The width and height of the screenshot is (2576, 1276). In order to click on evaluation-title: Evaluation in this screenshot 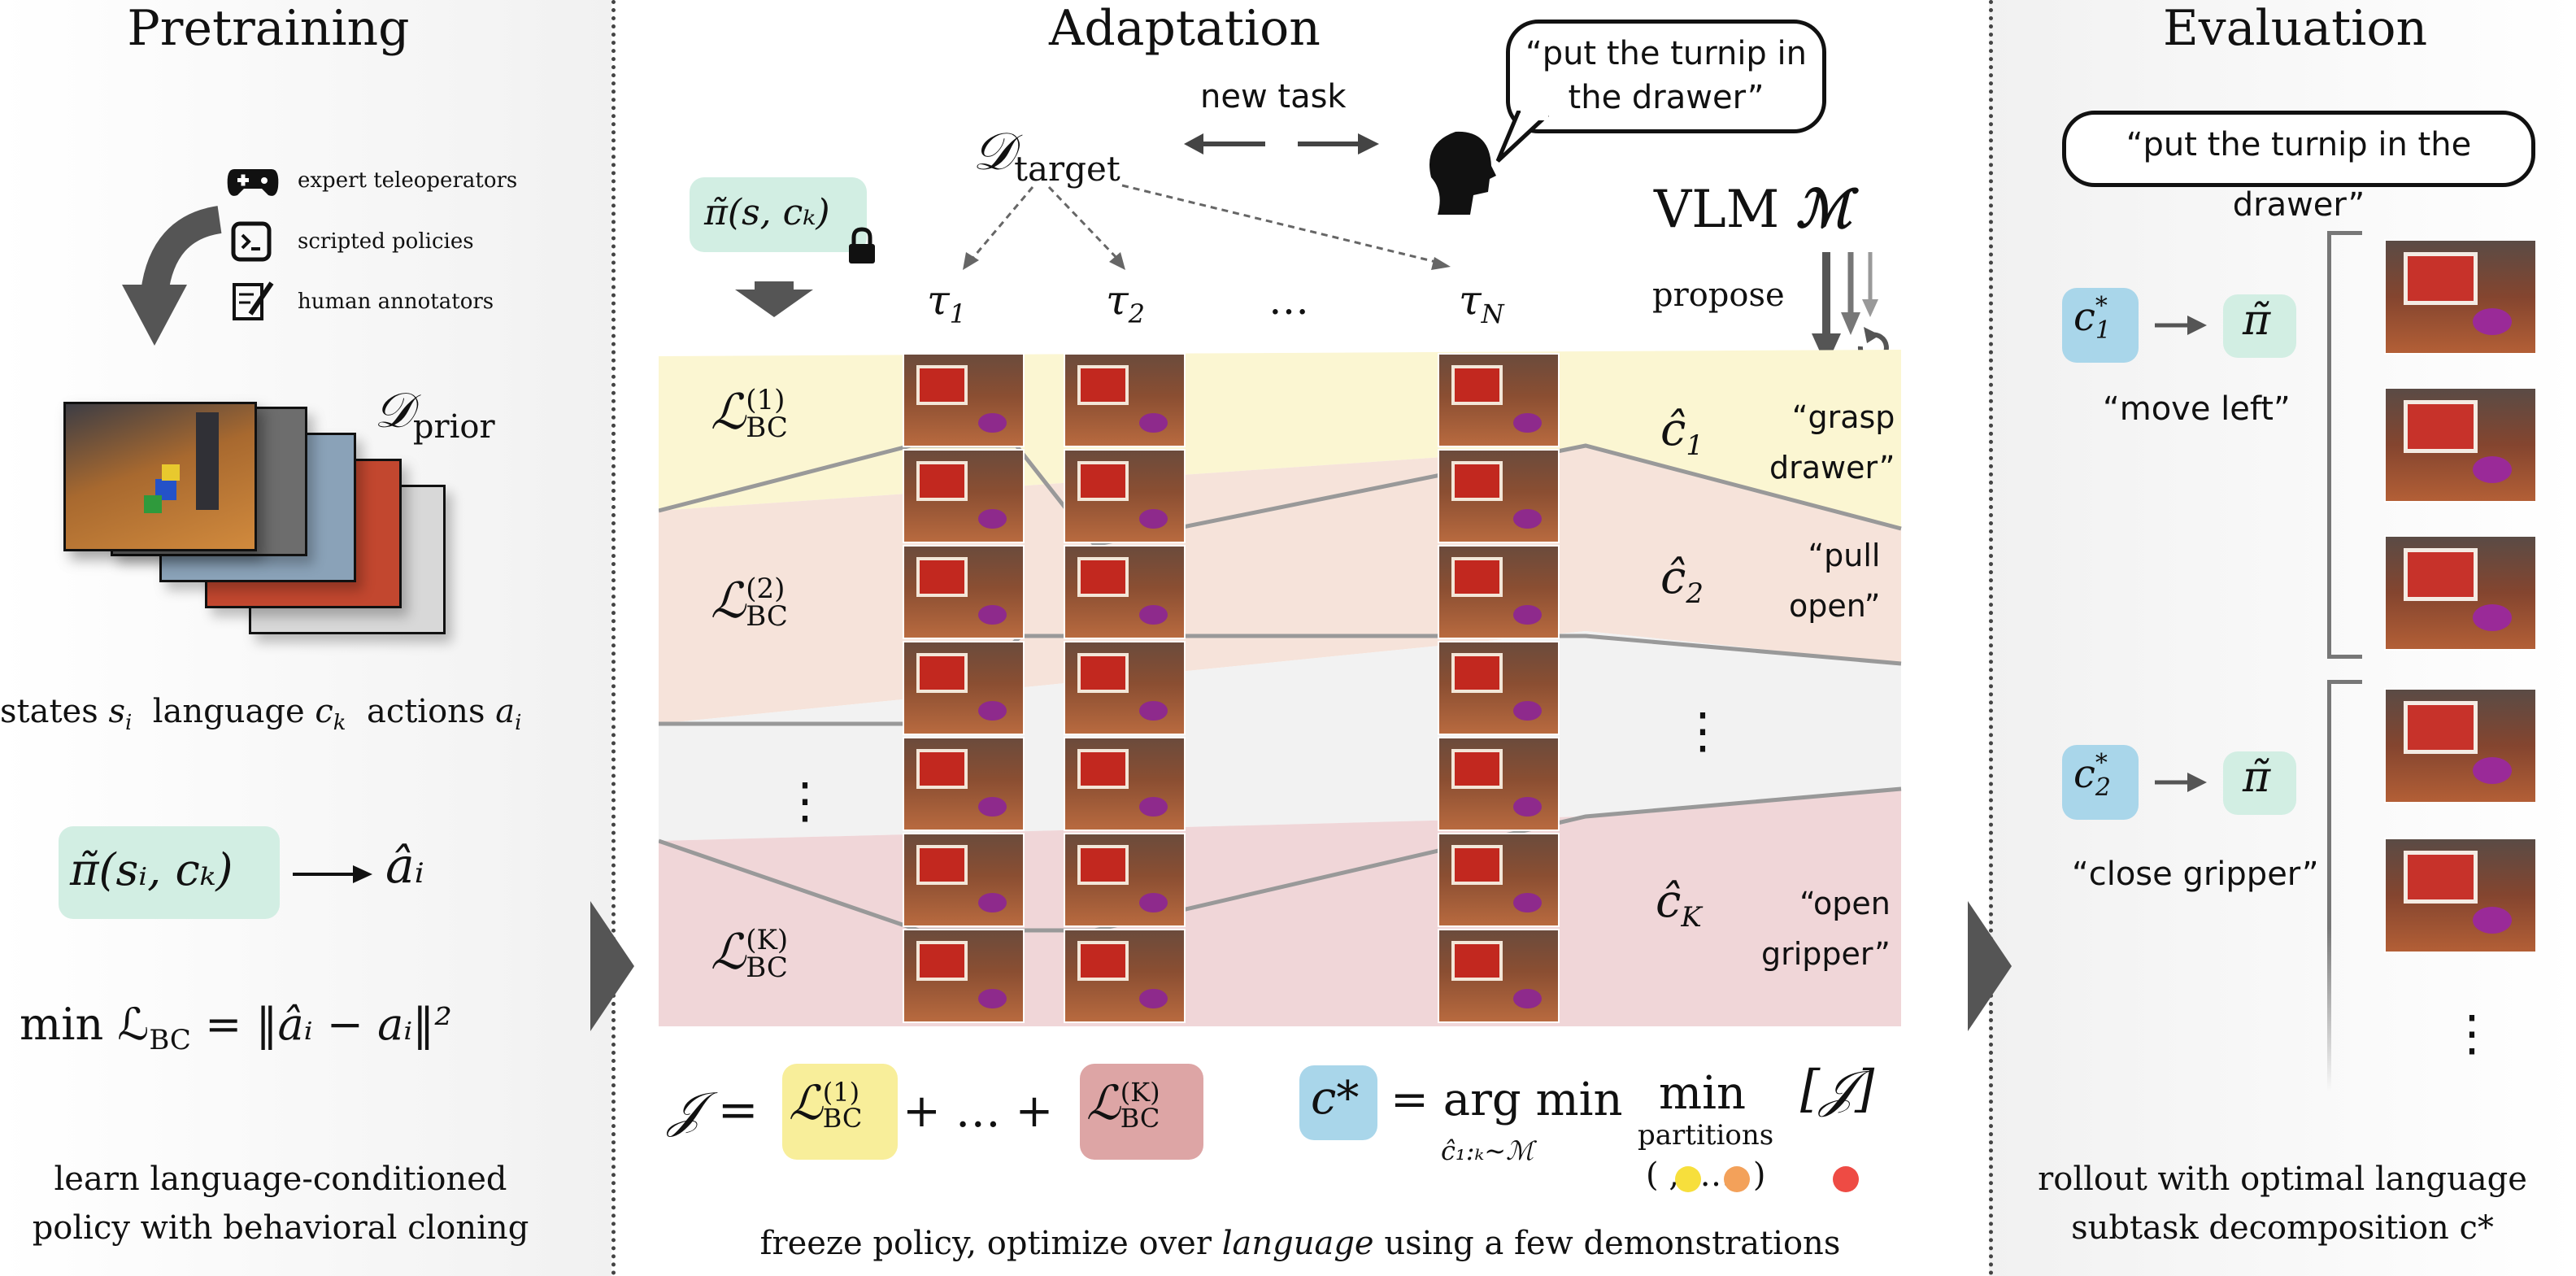, I will do `click(2295, 28)`.